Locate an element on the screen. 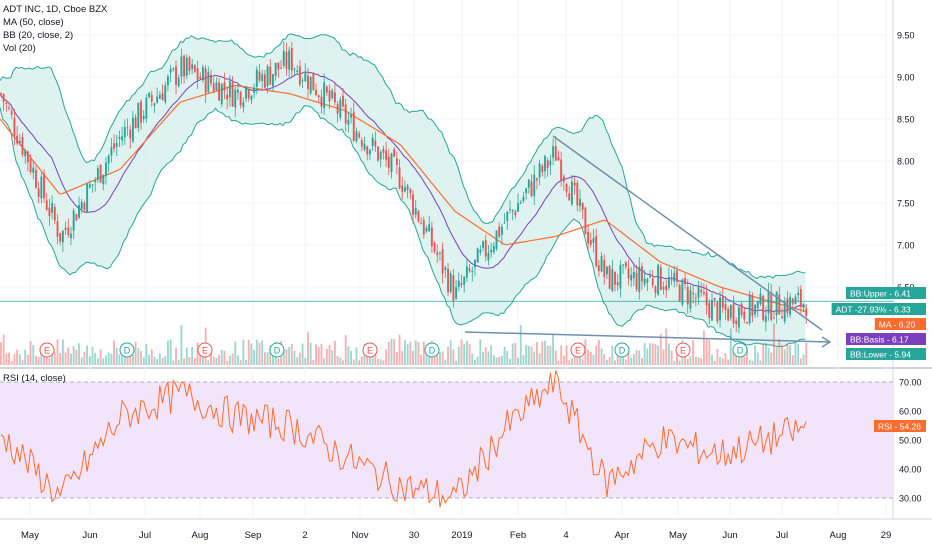 Image resolution: width=932 pixels, height=550 pixels. price-tick-label: 9.00 is located at coordinates (906, 78).